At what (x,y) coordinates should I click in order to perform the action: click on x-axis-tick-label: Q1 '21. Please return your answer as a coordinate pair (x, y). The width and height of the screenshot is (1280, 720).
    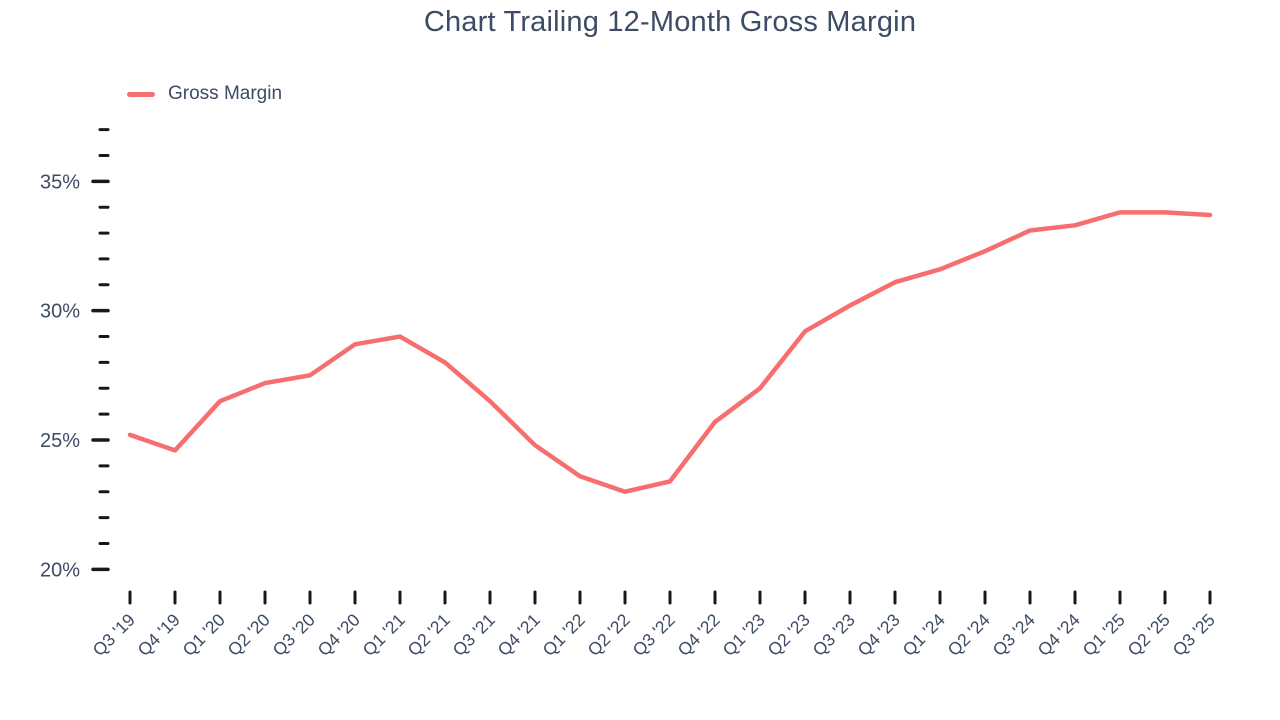
    Looking at the image, I should click on (384, 635).